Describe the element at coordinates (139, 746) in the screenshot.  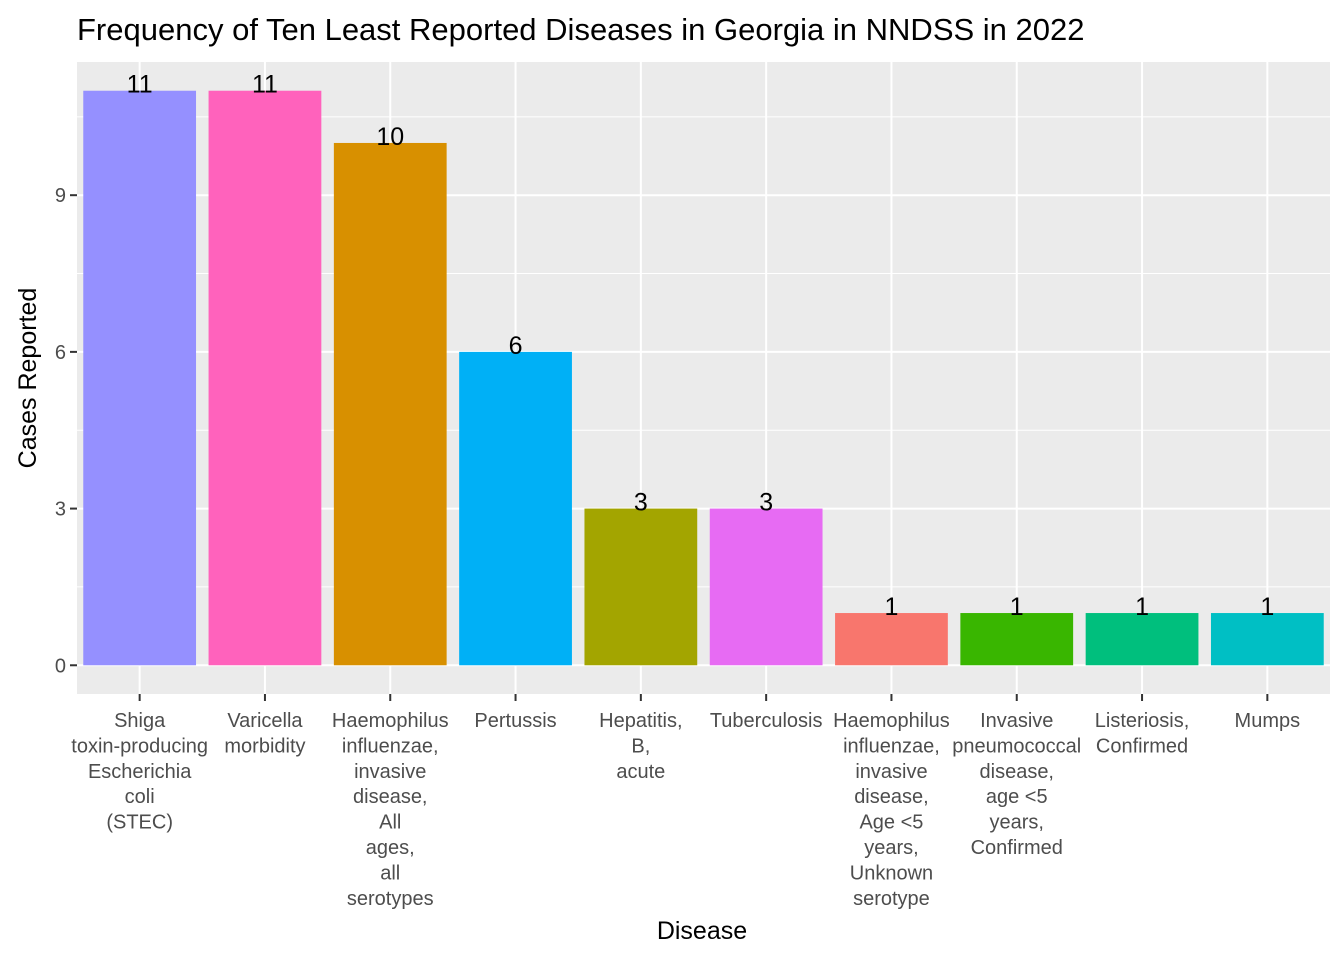
I see `x-tick-label-line: toxin-producing` at that location.